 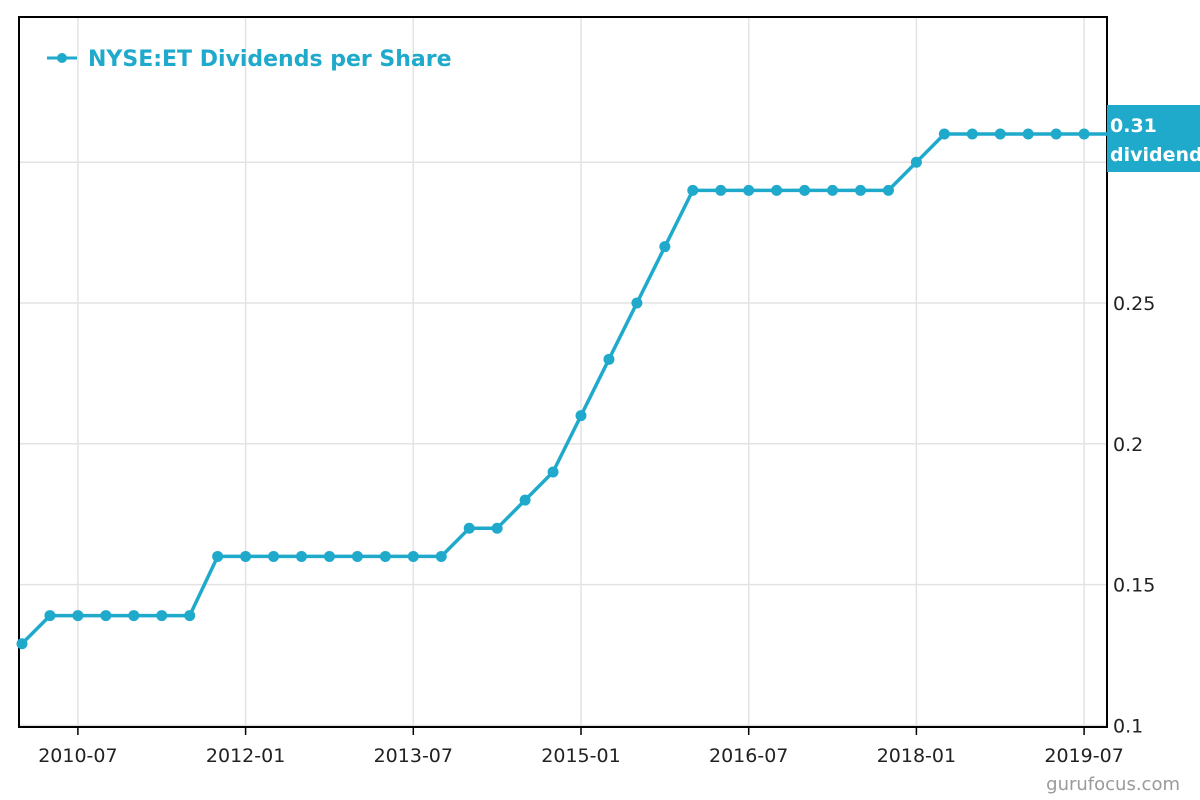 I want to click on x-tick-label: 2016-07, so click(x=748, y=756).